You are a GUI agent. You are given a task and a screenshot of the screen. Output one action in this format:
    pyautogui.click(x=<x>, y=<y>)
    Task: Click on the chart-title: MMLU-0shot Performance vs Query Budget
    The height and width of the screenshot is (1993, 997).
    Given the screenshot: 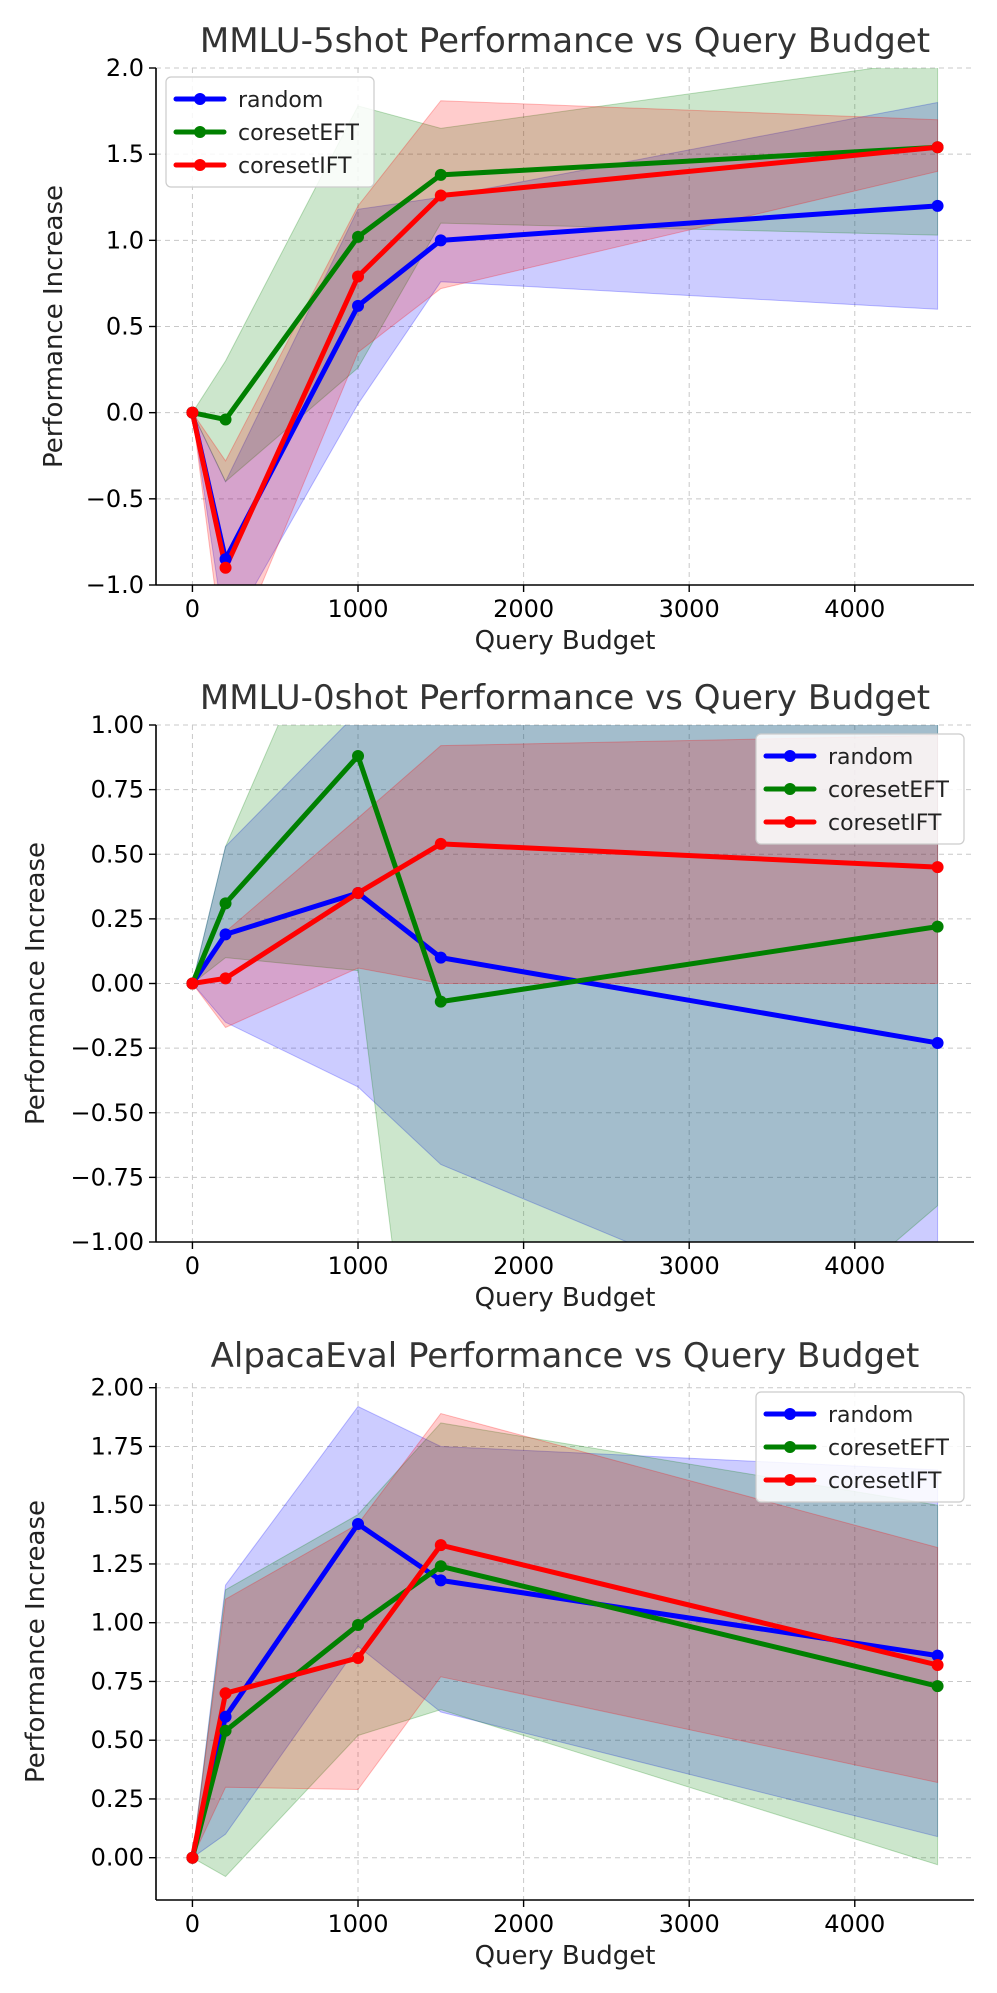 What is the action you would take?
    pyautogui.click(x=565, y=698)
    